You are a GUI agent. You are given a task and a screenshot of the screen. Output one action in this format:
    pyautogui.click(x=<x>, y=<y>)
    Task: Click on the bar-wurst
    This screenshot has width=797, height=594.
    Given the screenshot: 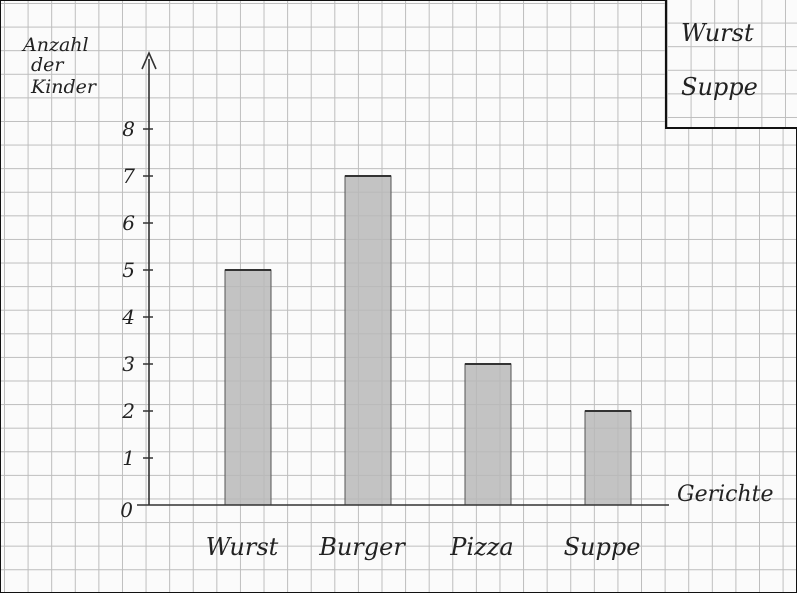 What is the action you would take?
    pyautogui.click(x=248, y=387)
    